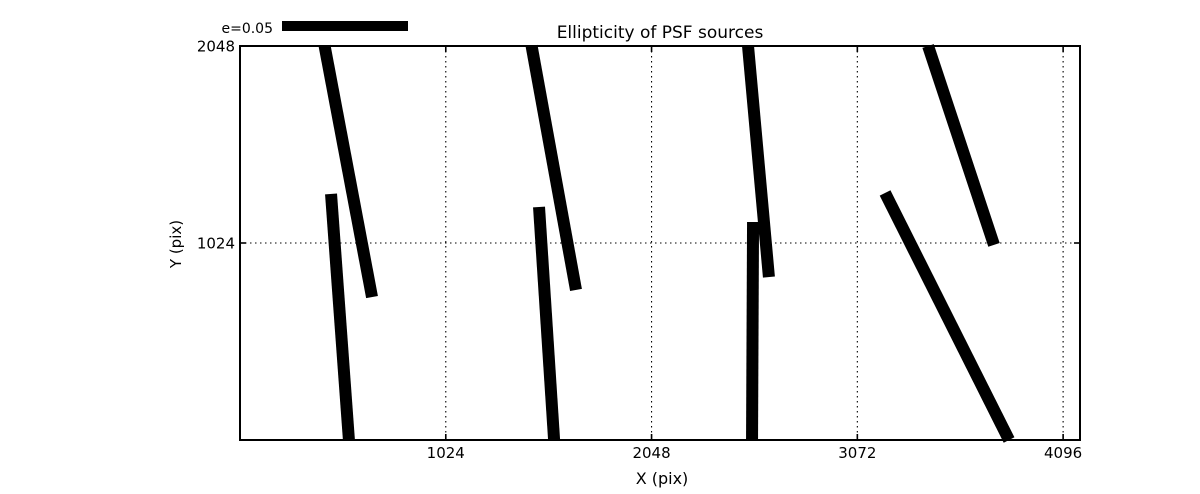 Image resolution: width=1200 pixels, height=494 pixels. Describe the element at coordinates (345, 26) in the screenshot. I see `legend-scale-bar` at that location.